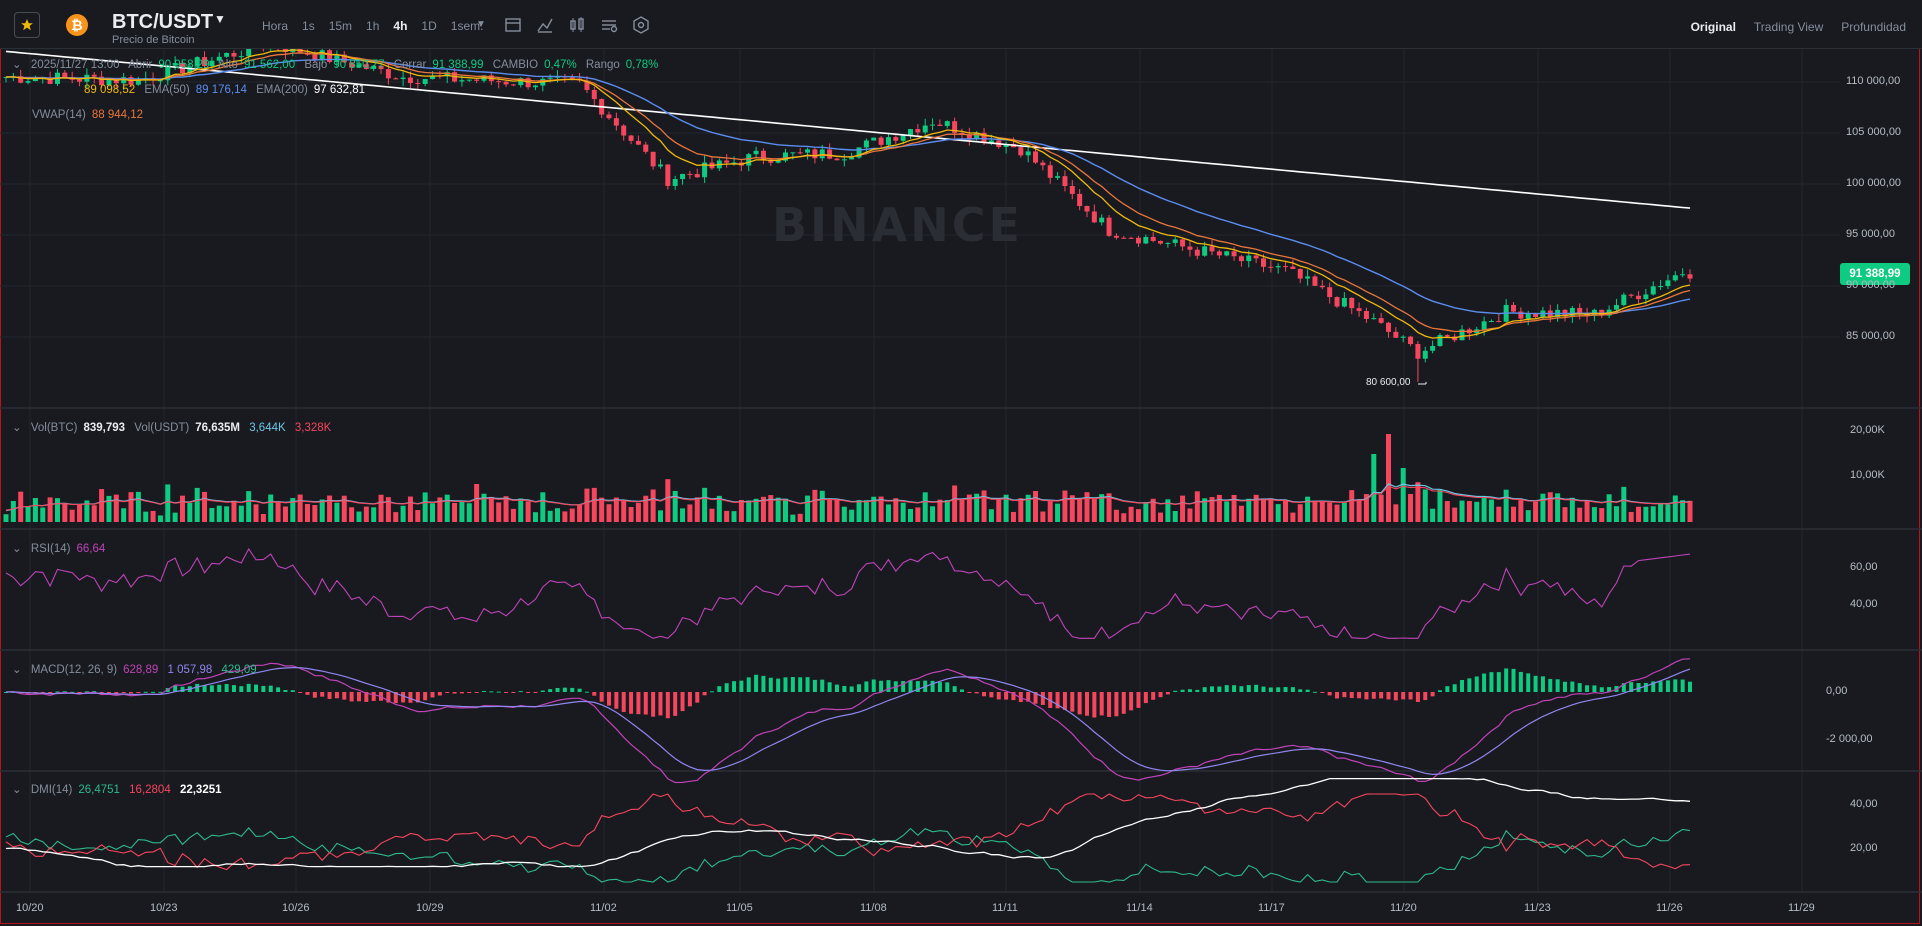 The width and height of the screenshot is (1922, 926). What do you see at coordinates (313, 428) in the screenshot?
I see `vol-ma2-value: 3,328K` at bounding box center [313, 428].